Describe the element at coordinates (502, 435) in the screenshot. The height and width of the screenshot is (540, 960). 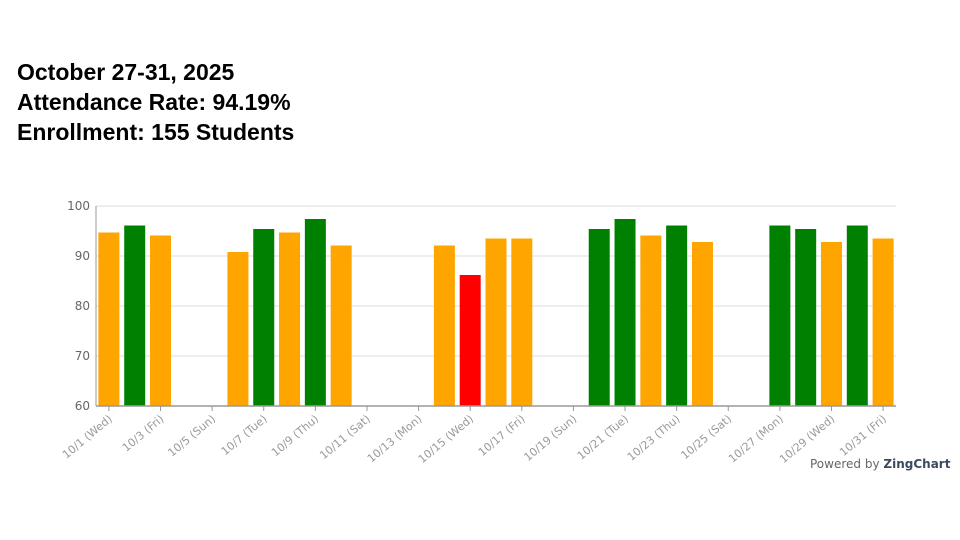
I see `x-tick-label: 10/17 (Fri)` at that location.